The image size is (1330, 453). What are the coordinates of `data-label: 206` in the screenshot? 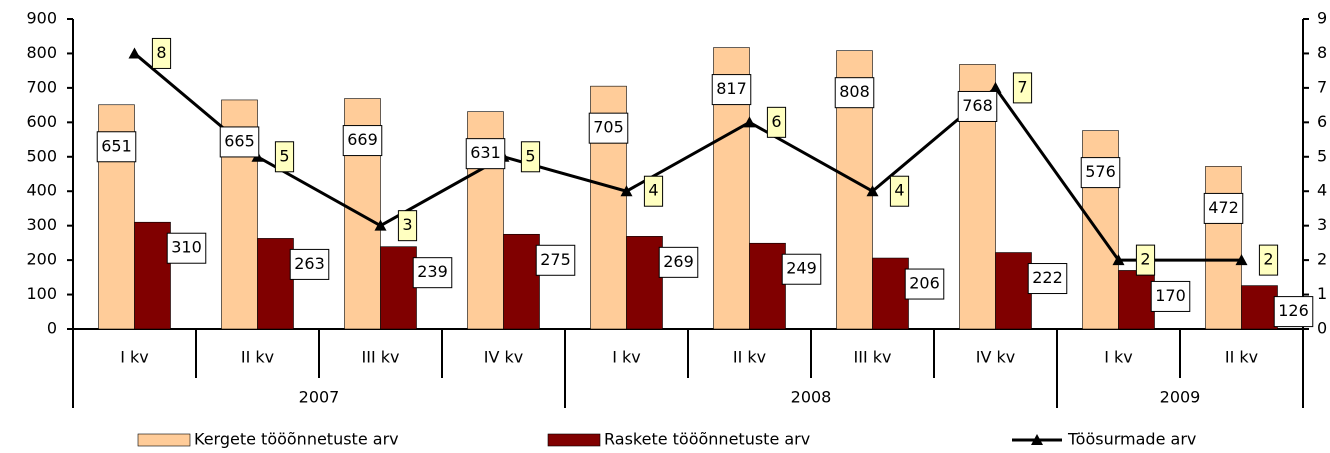 It's located at (924, 283).